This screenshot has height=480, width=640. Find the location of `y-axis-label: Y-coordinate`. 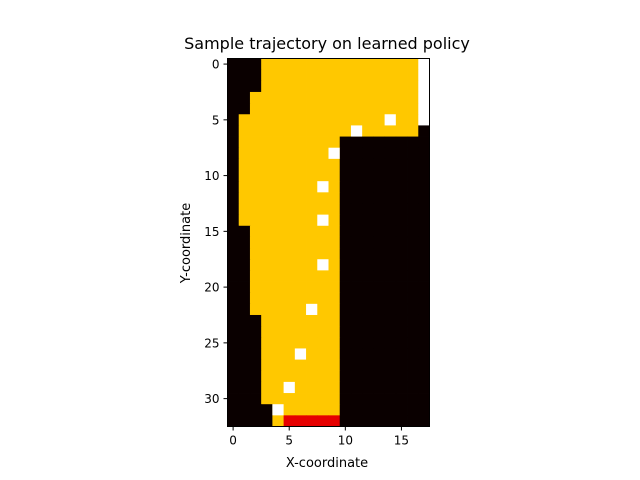

y-axis-label: Y-coordinate is located at coordinates (186, 243).